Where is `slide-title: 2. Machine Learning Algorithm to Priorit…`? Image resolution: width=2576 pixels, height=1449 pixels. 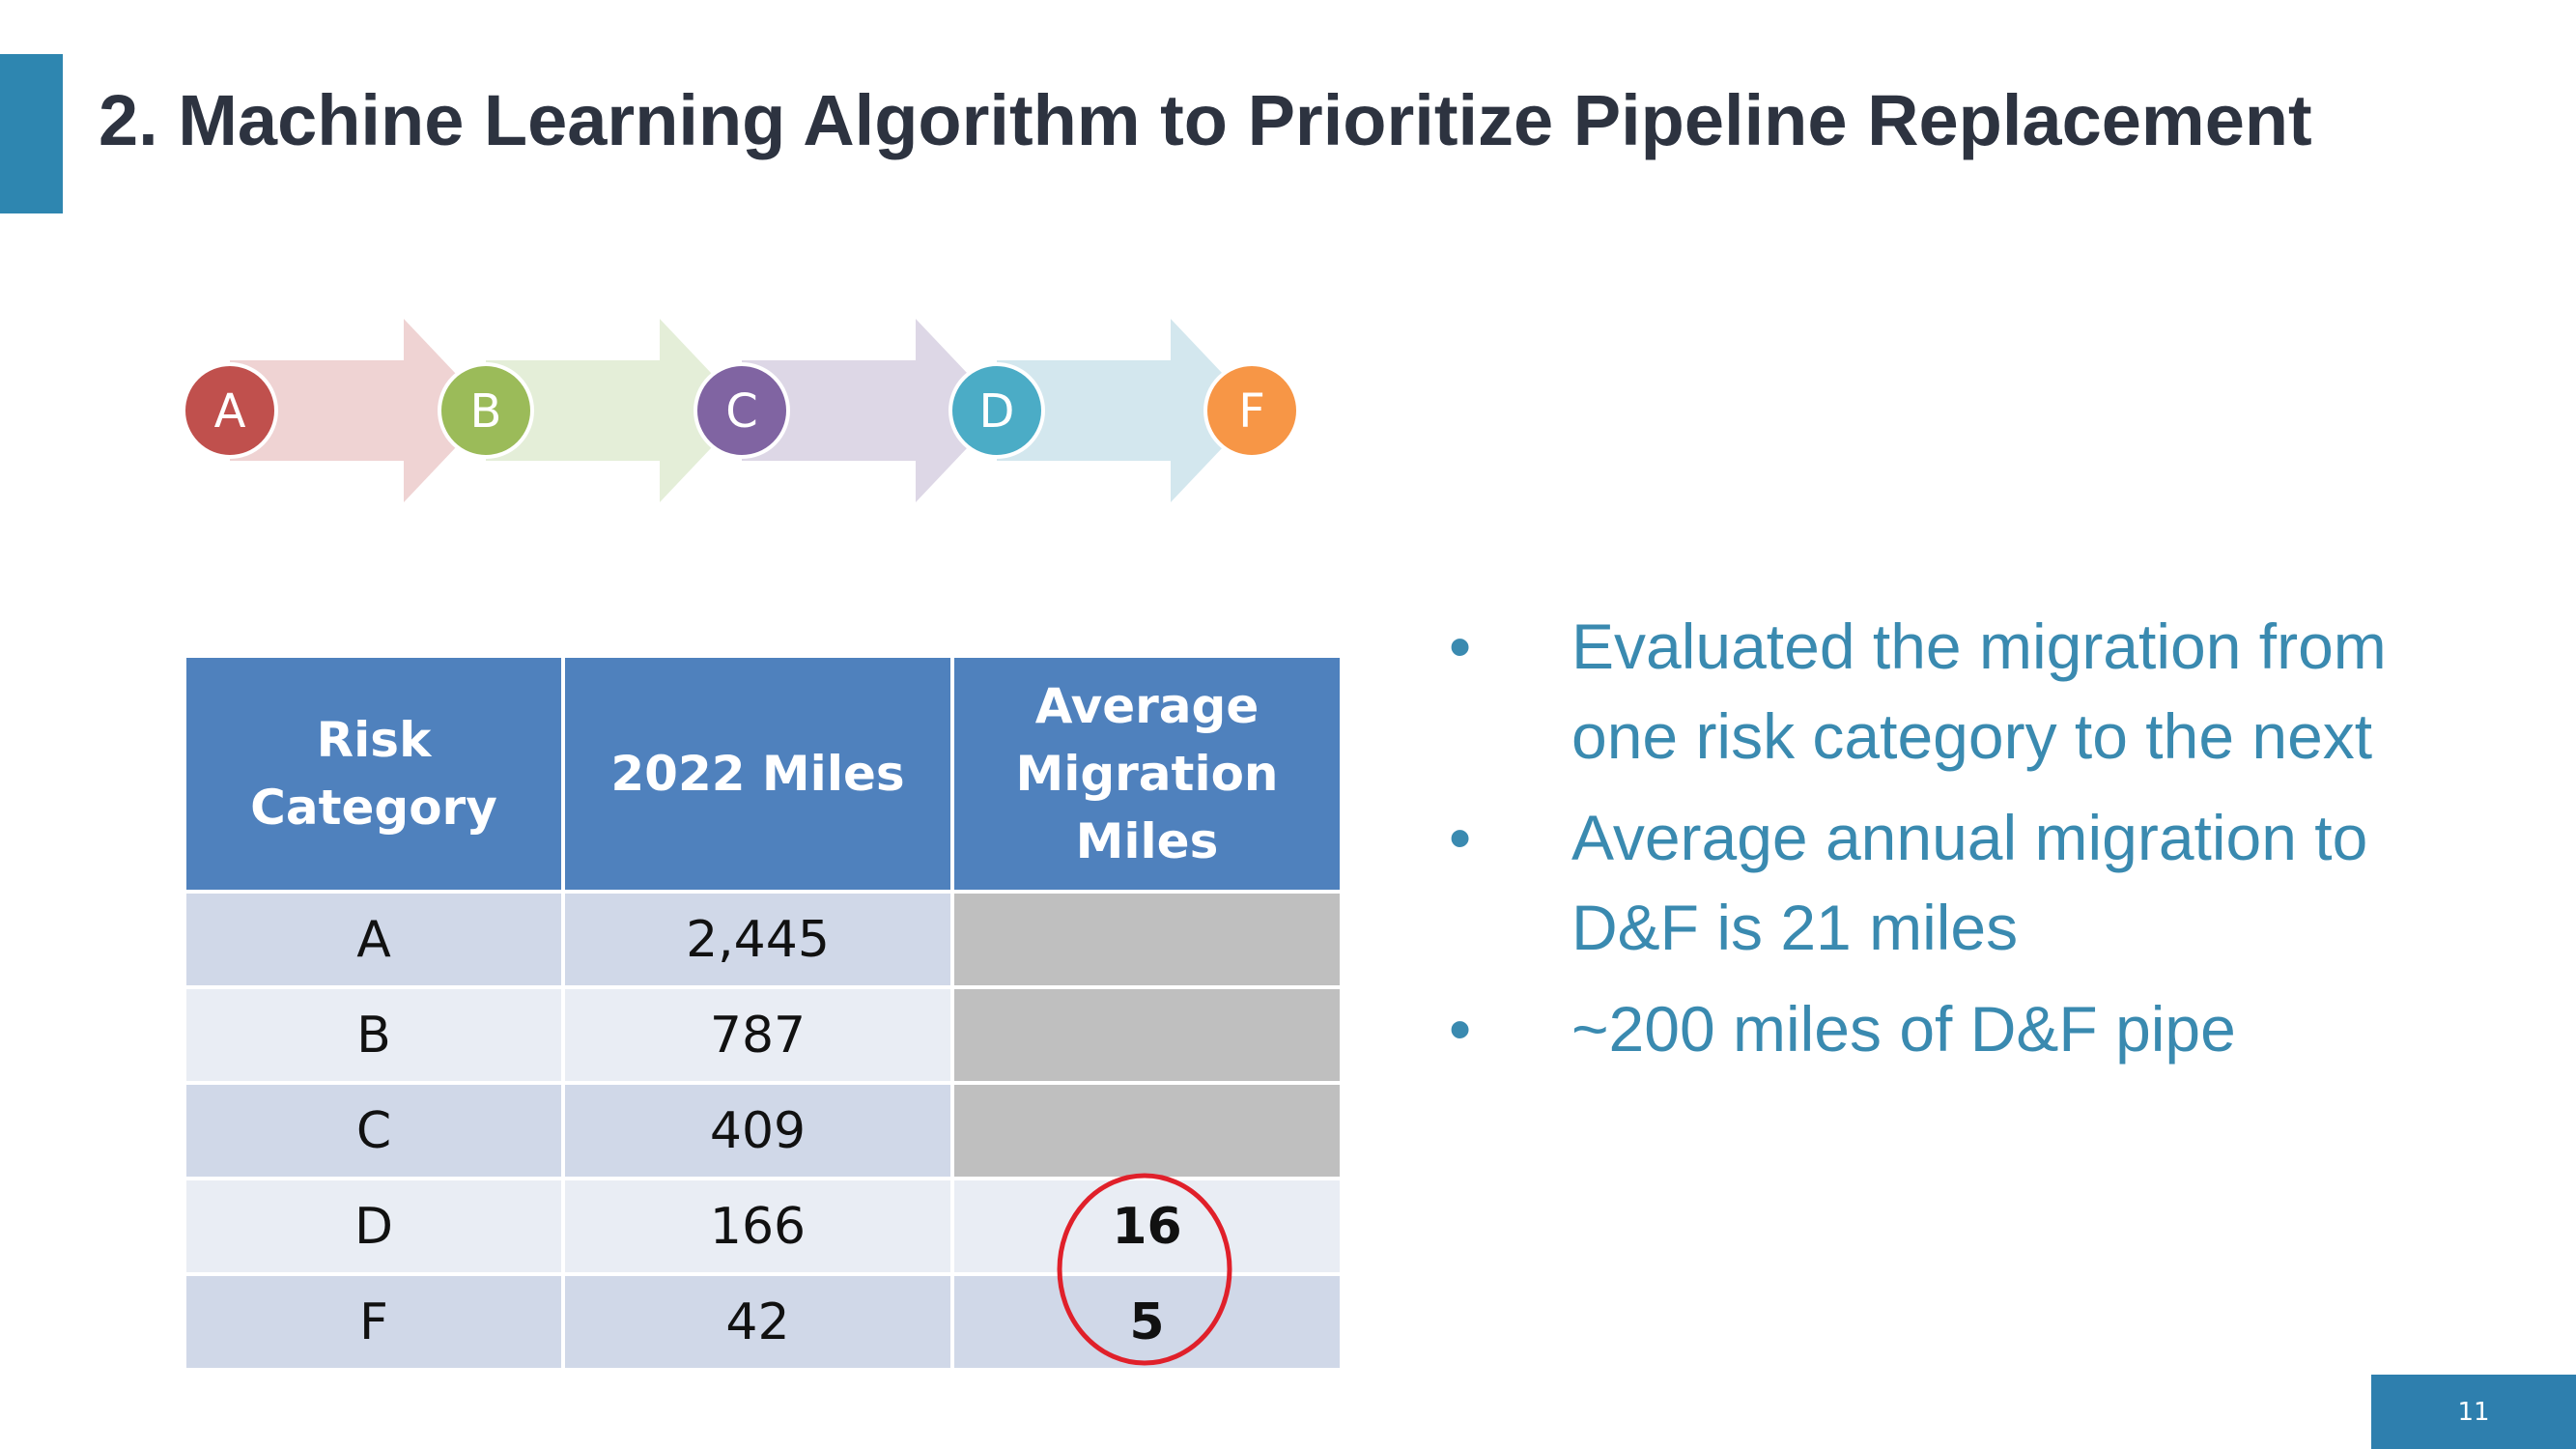 slide-title: 2. Machine Learning Algorithm to Priorit… is located at coordinates (1205, 120).